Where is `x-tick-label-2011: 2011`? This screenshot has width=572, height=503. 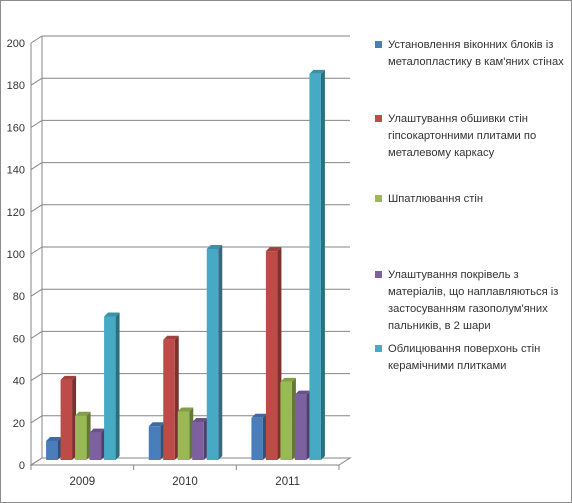 x-tick-label-2011: 2011 is located at coordinates (287, 482).